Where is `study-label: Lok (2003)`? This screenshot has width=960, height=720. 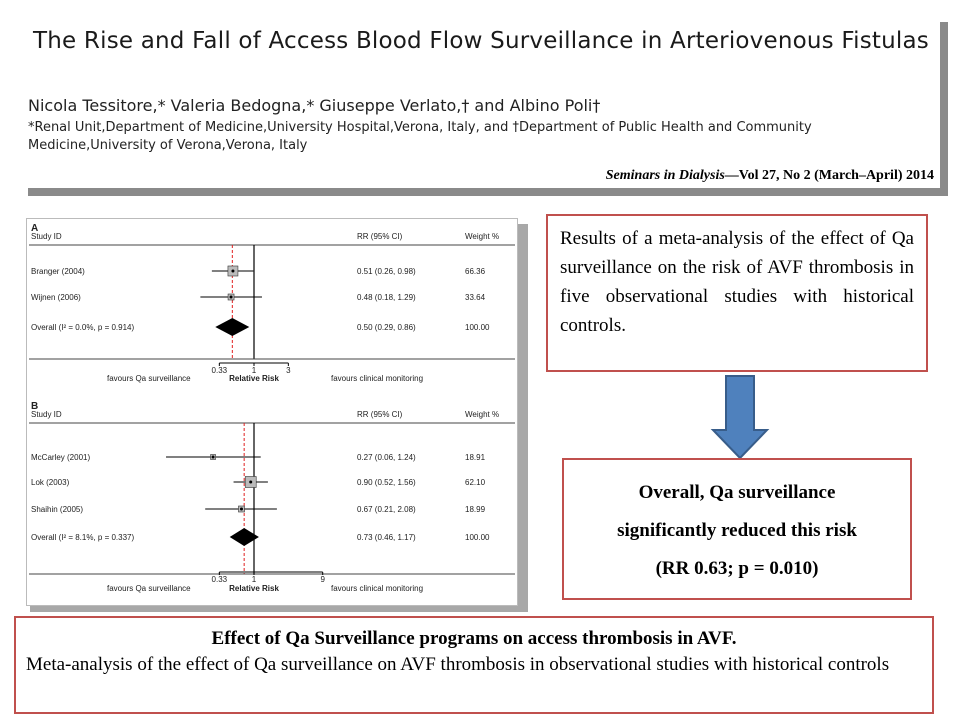
study-label: Lok (2003) is located at coordinates (50, 482).